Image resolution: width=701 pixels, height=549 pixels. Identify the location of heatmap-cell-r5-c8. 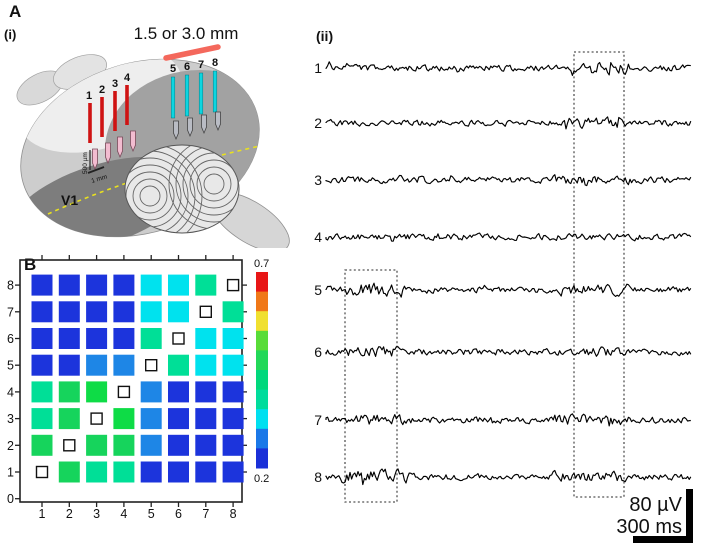
(233, 365).